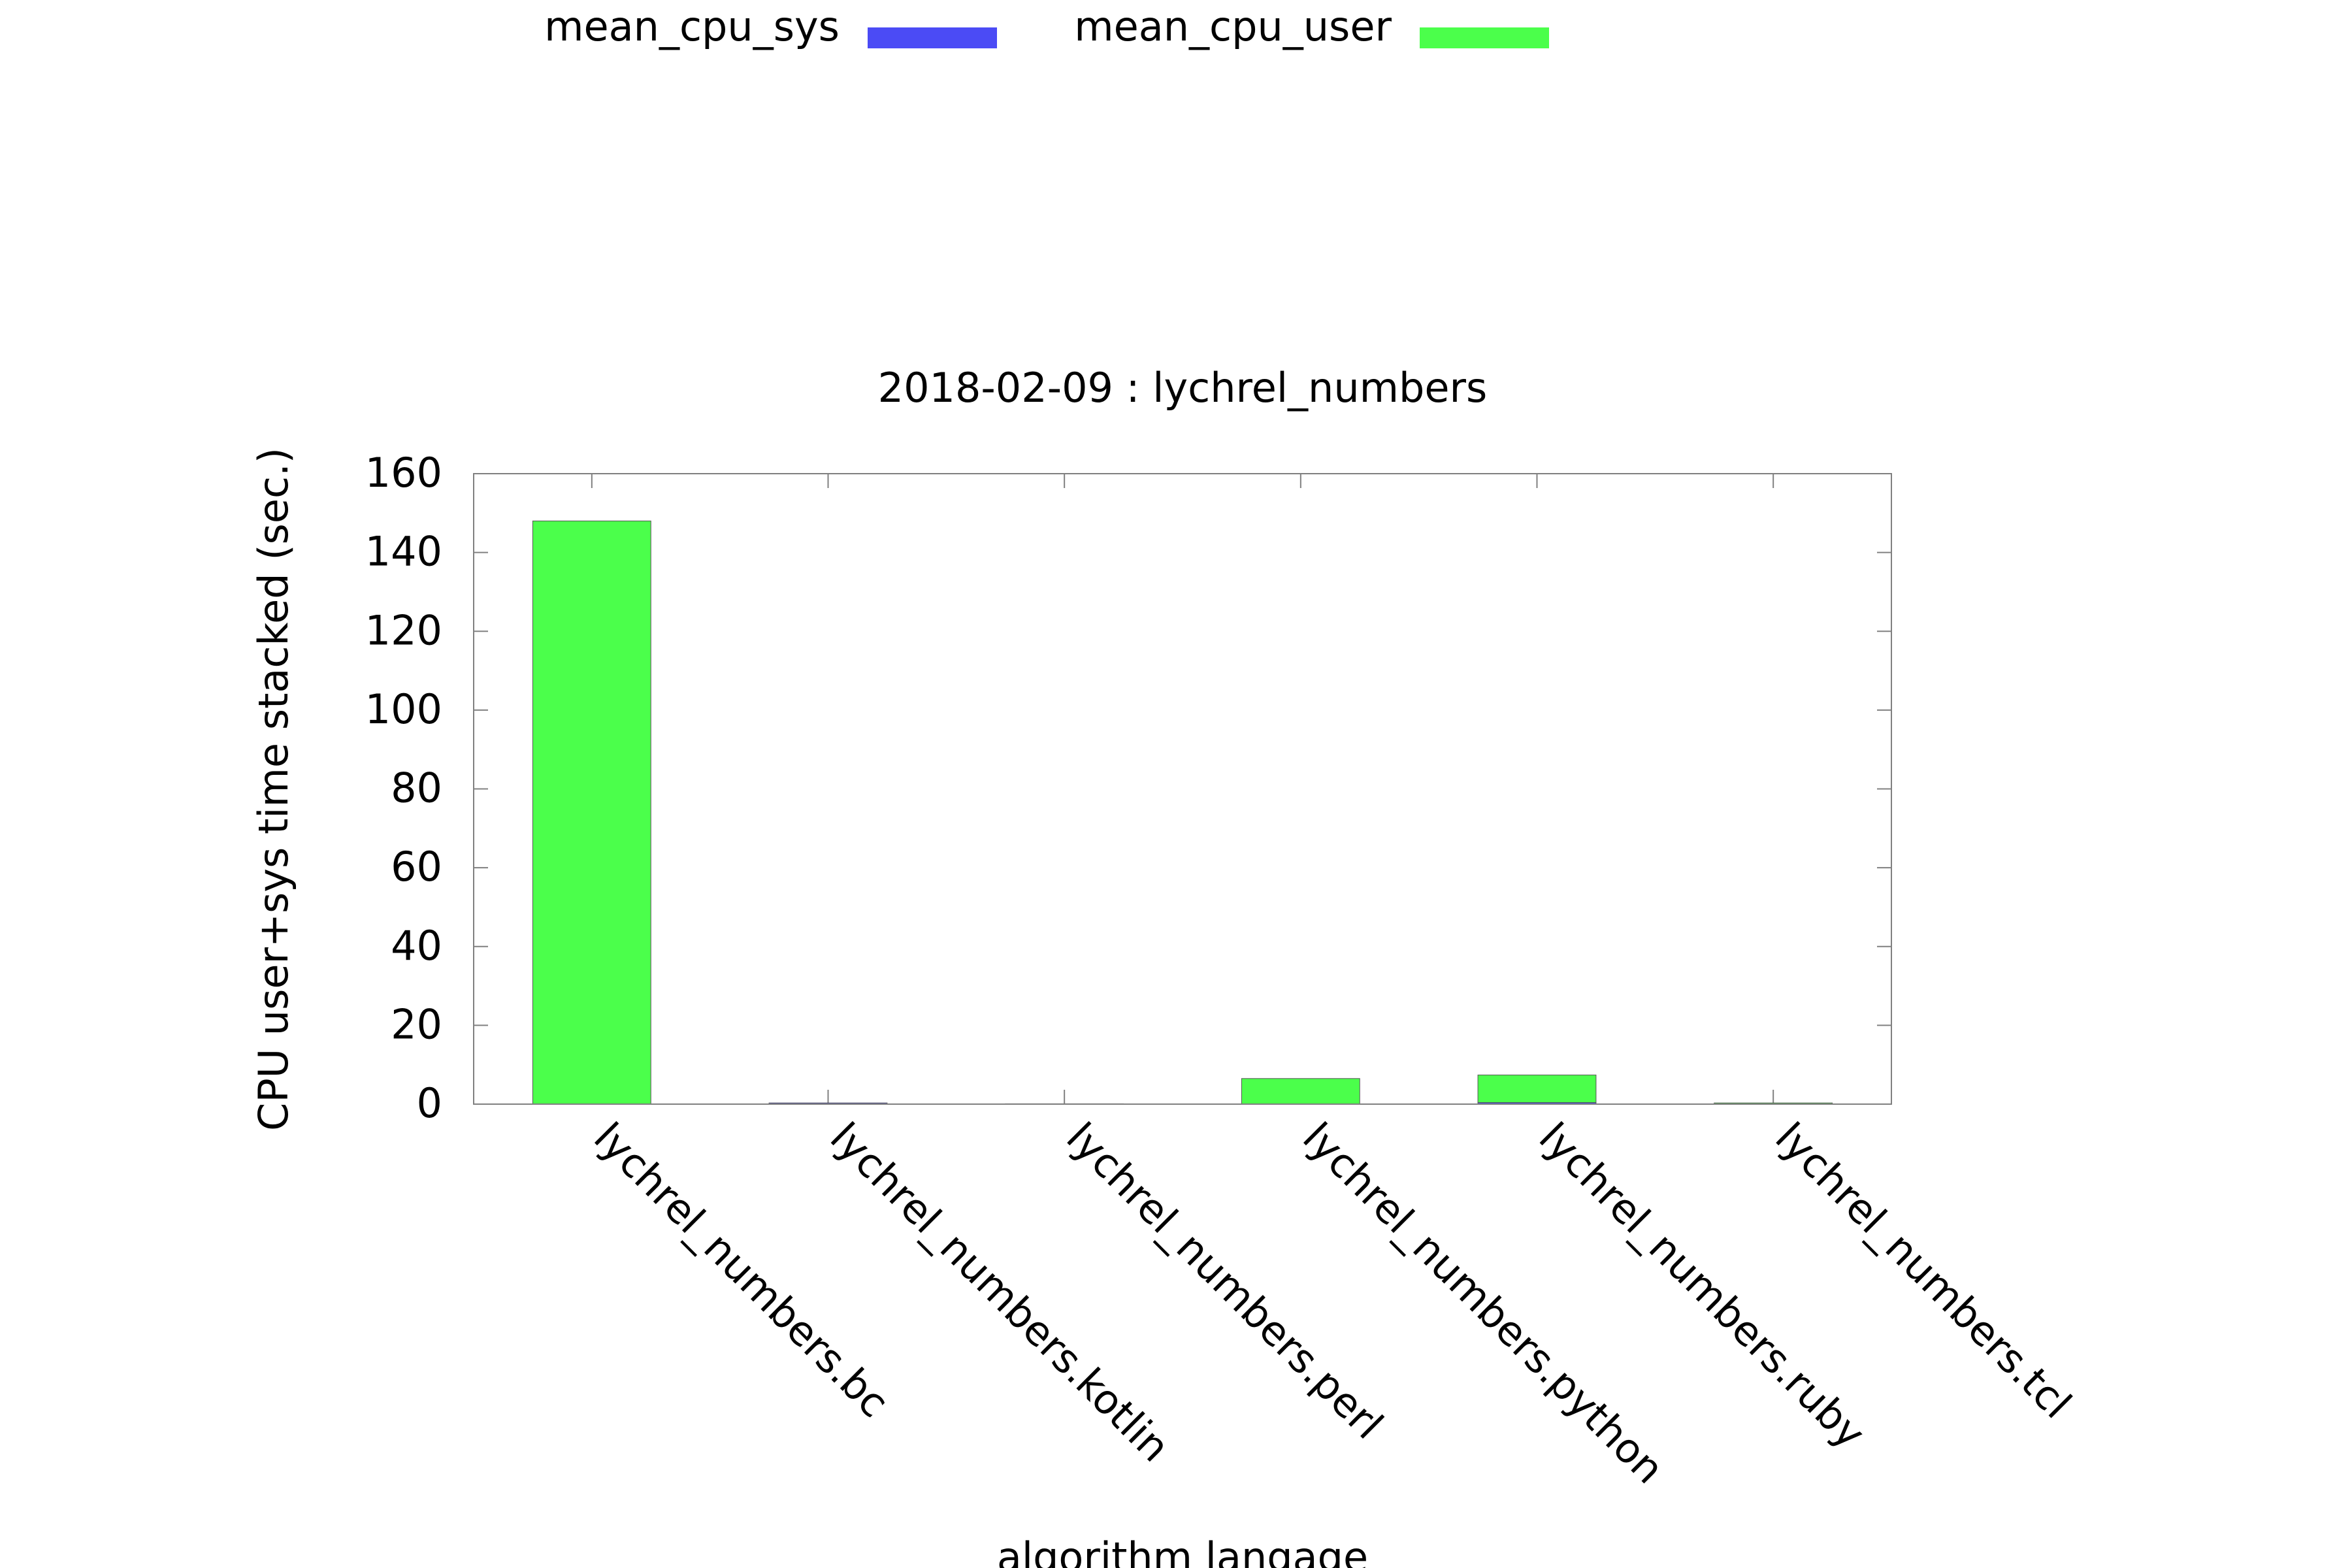  Describe the element at coordinates (273, 789) in the screenshot. I see `y-axis-label: CPU user+sys time stacked (sec.)` at that location.